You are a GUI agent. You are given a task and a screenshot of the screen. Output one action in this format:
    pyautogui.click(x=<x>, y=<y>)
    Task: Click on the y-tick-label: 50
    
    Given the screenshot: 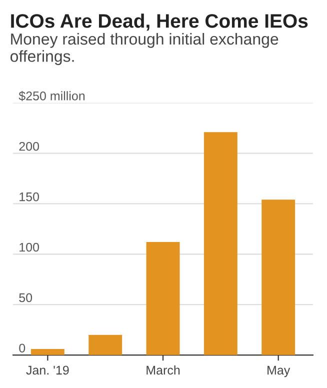 What is the action you would take?
    pyautogui.click(x=25, y=297)
    